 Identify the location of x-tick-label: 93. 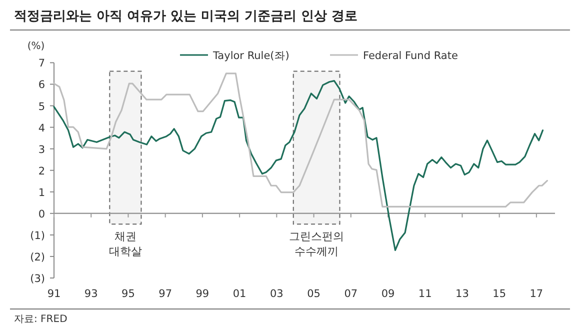
(91, 294).